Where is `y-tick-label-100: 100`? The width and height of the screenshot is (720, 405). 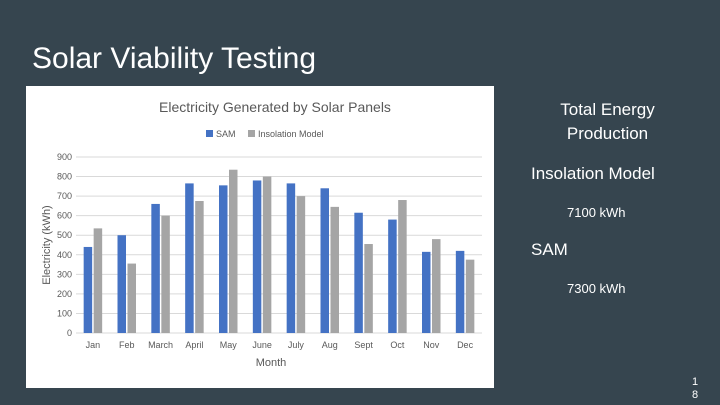 y-tick-label-100: 100 is located at coordinates (64, 313).